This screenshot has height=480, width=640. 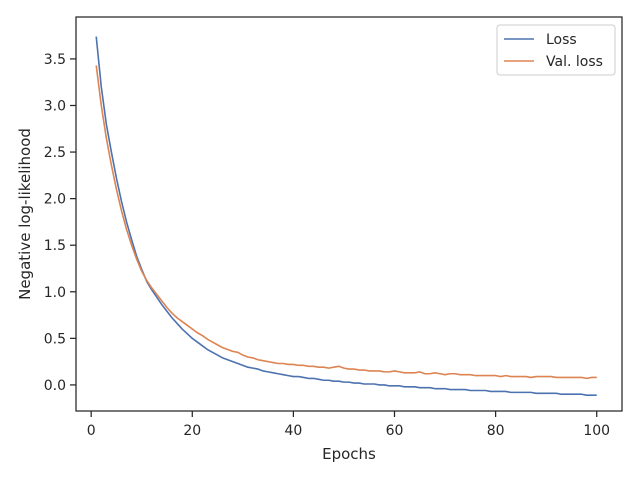 I want to click on legend-label-loss: Loss, so click(x=561, y=40).